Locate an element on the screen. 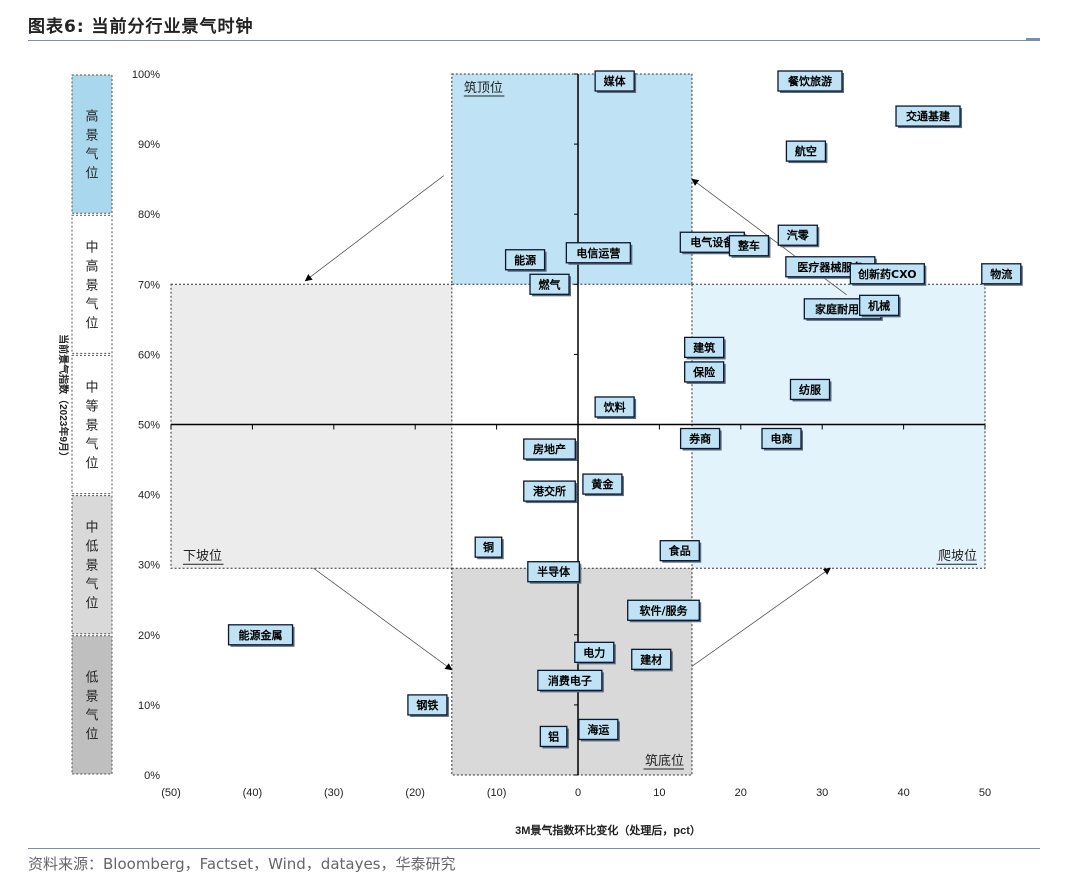 Image resolution: width=1080 pixels, height=895 pixels. x-tick-label: 40 is located at coordinates (903, 793).